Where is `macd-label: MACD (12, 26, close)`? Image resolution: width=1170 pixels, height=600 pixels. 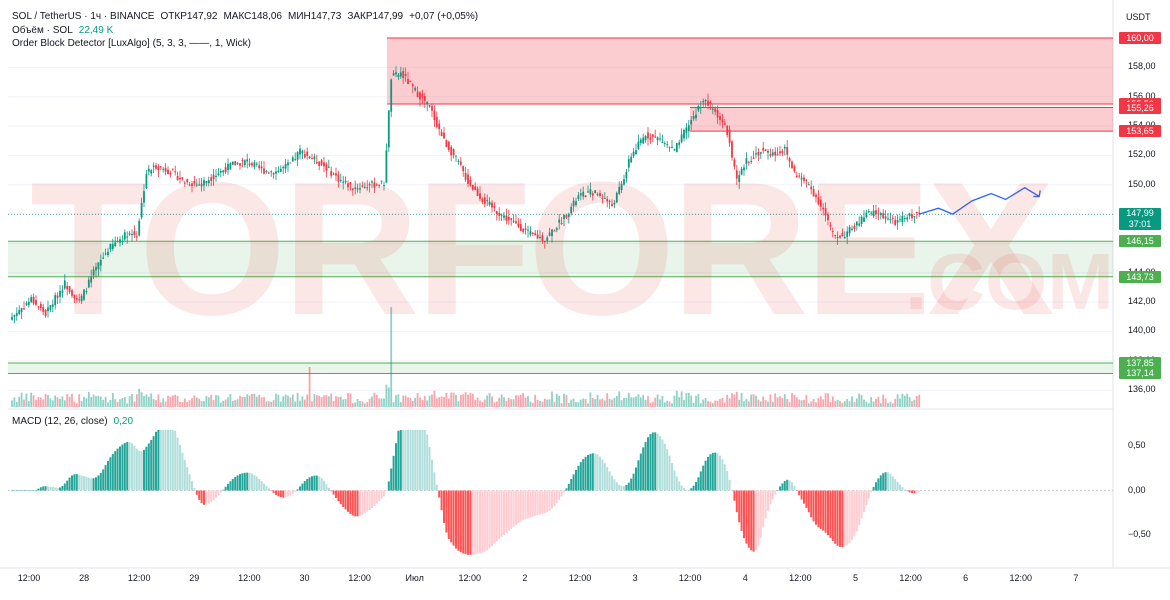
macd-label: MACD (12, 26, close) is located at coordinates (60, 421).